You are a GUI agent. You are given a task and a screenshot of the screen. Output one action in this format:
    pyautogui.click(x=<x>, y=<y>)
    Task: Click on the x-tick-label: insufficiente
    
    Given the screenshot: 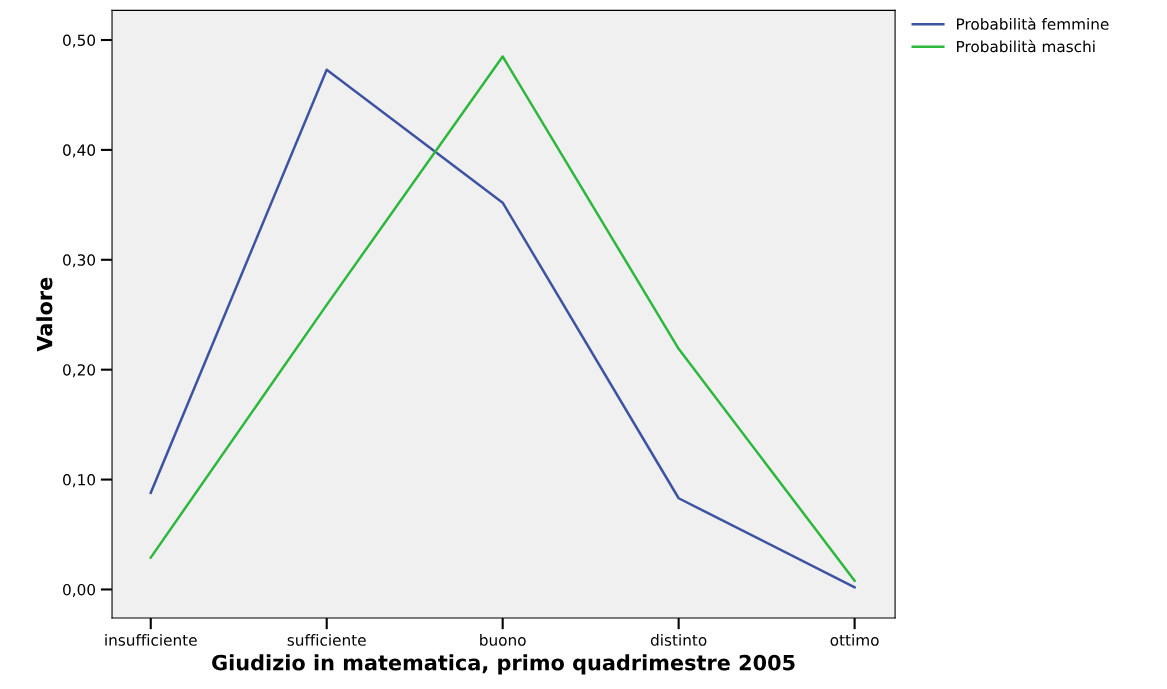 What is the action you would take?
    pyautogui.click(x=151, y=640)
    